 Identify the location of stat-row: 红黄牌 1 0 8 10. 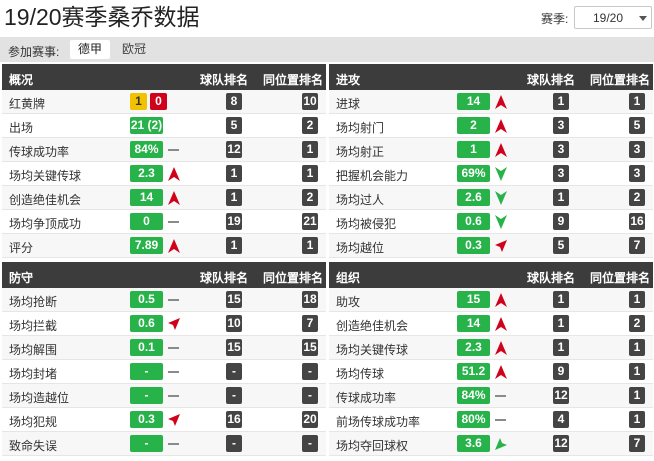
(164, 102).